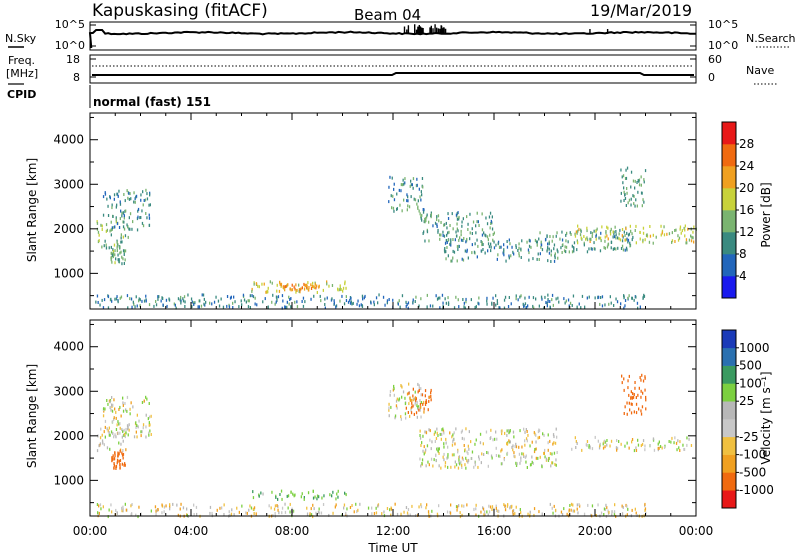  Describe the element at coordinates (746, 210) in the screenshot. I see `colorbar-tick-label: 16` at that location.